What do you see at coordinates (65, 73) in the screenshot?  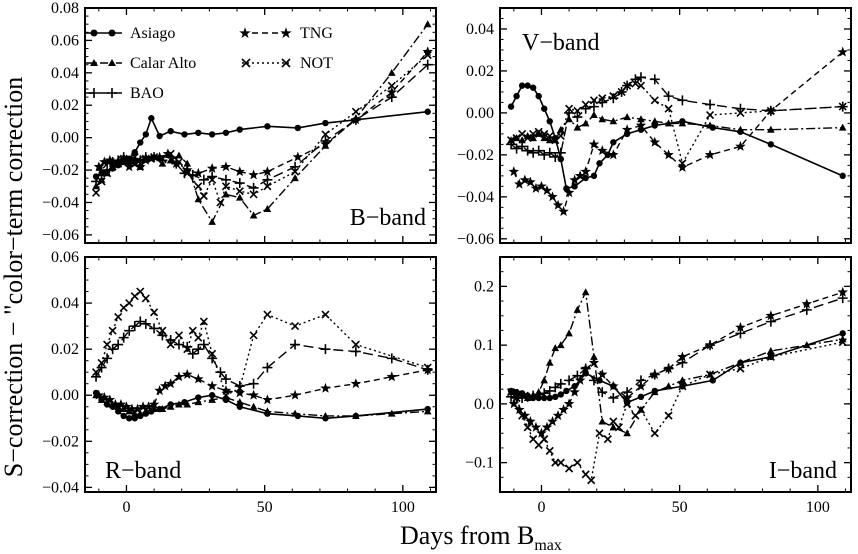 I see `y-tick-label: 0.04` at bounding box center [65, 73].